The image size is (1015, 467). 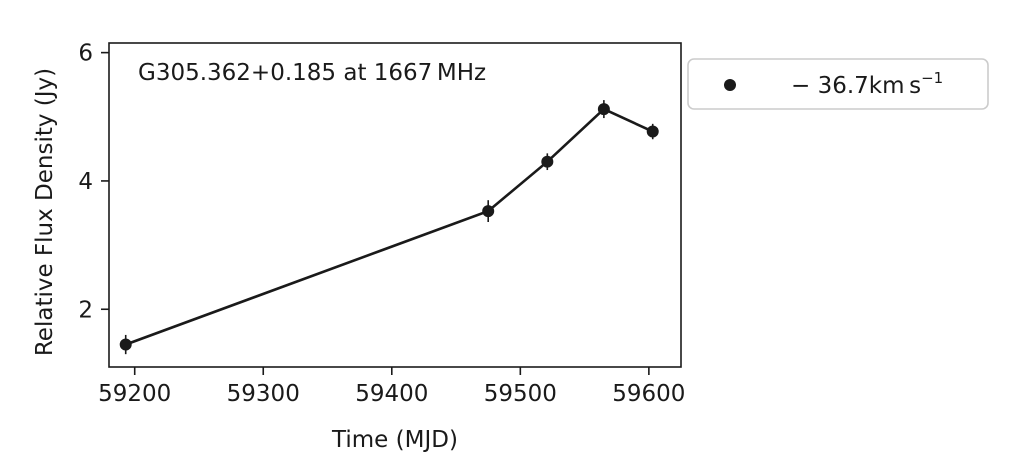 What do you see at coordinates (520, 394) in the screenshot?
I see `x-tick-label: 59500` at bounding box center [520, 394].